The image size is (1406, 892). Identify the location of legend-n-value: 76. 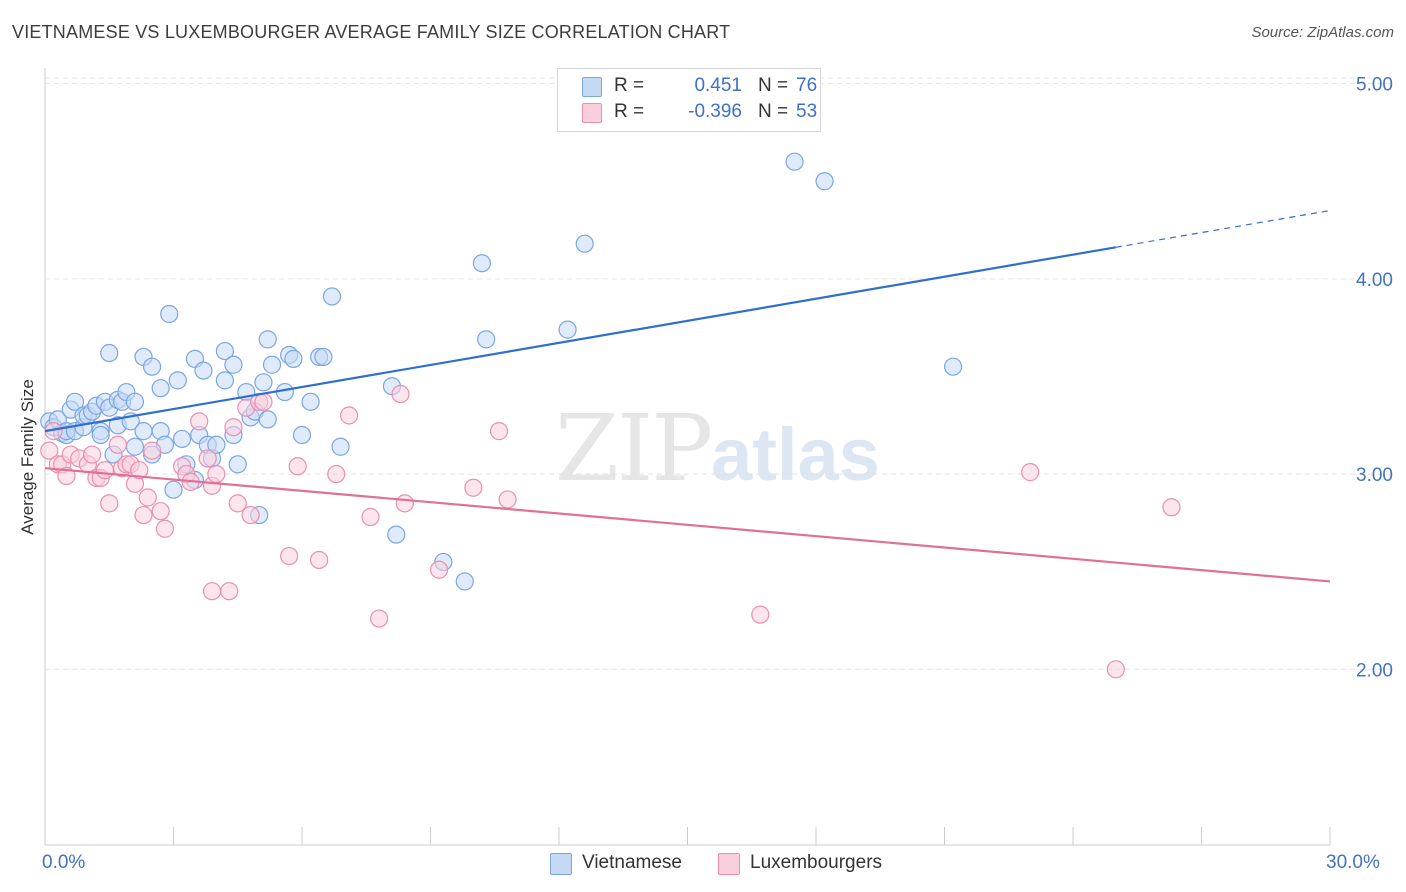
(807, 85).